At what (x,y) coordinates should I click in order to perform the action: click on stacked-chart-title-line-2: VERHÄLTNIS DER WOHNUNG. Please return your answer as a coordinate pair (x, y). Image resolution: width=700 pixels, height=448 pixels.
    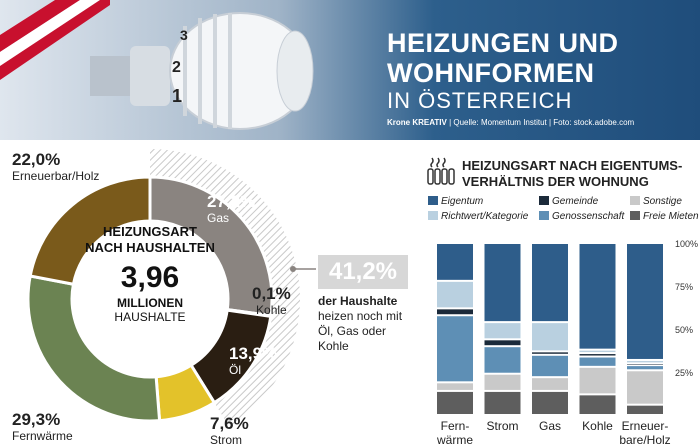
    Looking at the image, I should click on (555, 181).